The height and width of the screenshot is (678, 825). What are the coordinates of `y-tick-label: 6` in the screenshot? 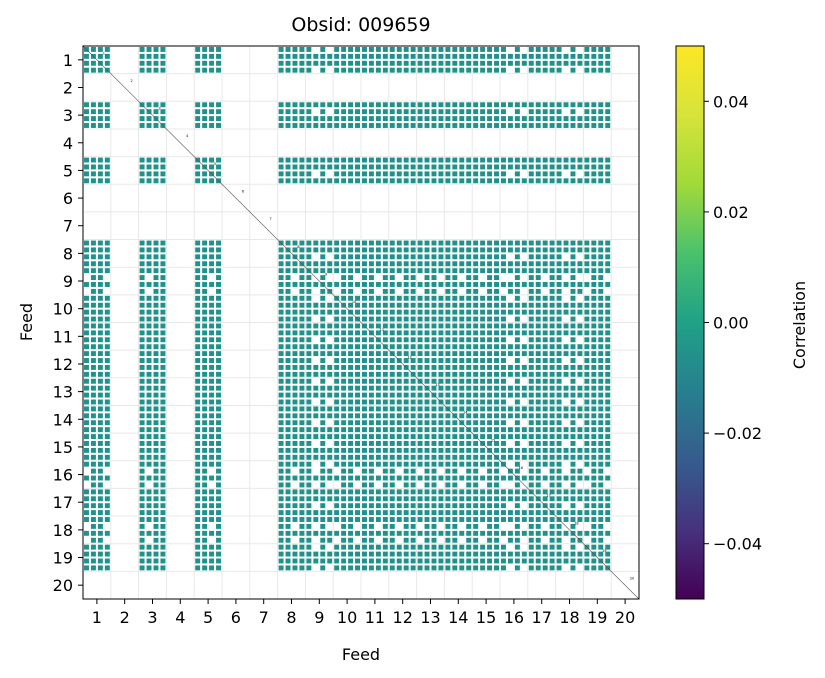 It's located at (68, 198).